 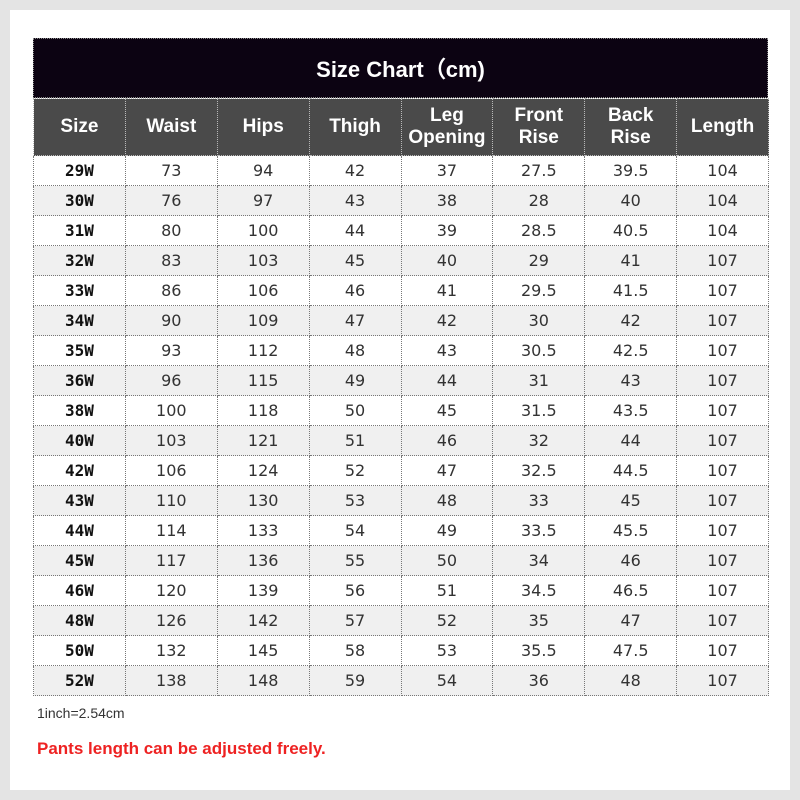 I want to click on table-row: 46W 120 139 56 51 34.5 46.5 107, so click(x=401, y=590).